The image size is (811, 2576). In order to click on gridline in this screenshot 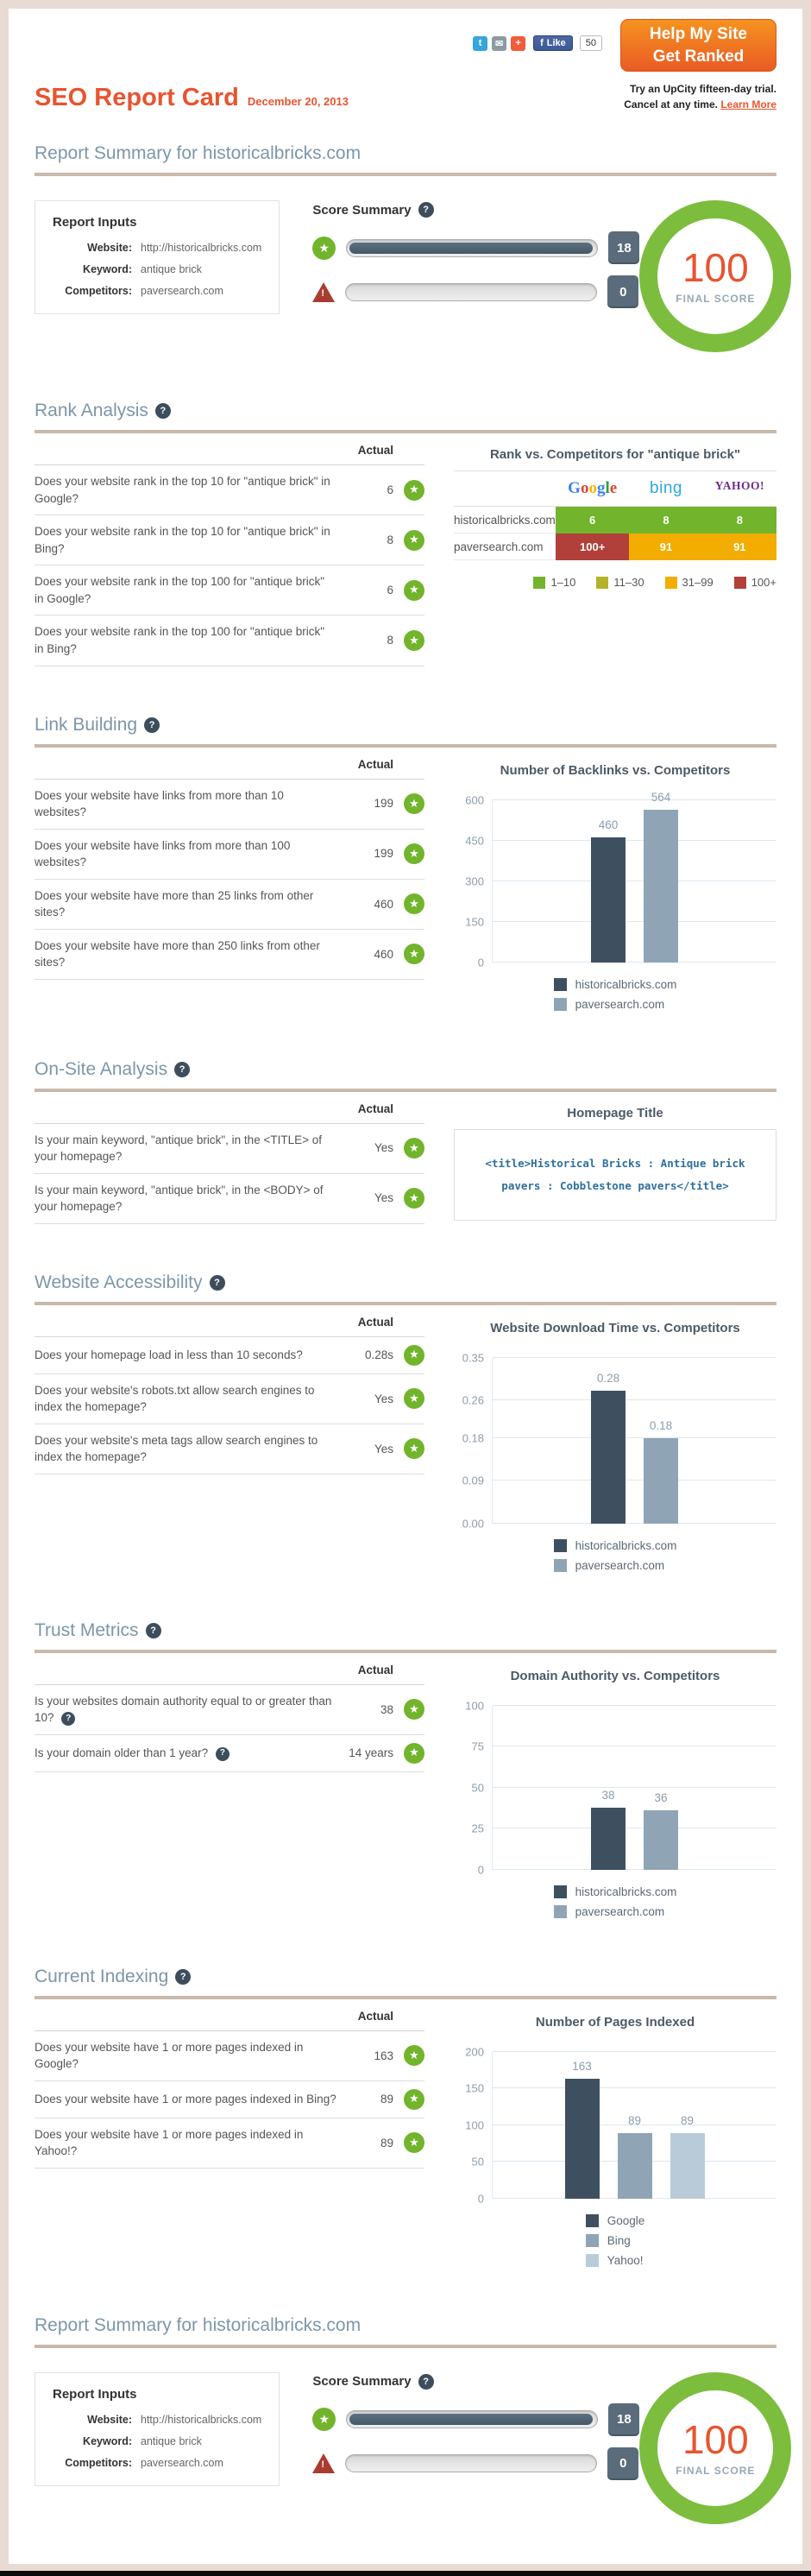, I will do `click(634, 1400)`.